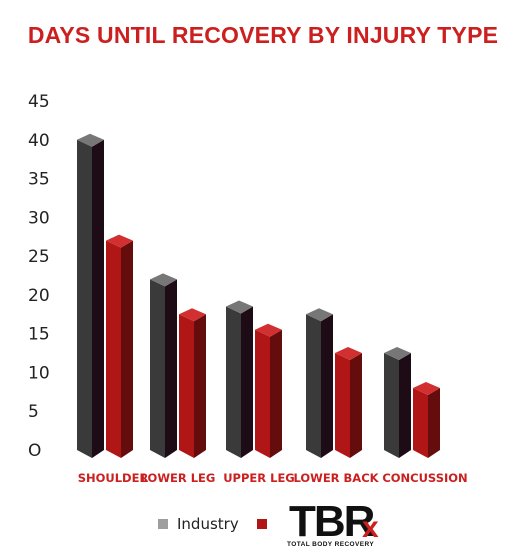 The image size is (526, 556). I want to click on y-tick-label: 35, so click(39, 180).